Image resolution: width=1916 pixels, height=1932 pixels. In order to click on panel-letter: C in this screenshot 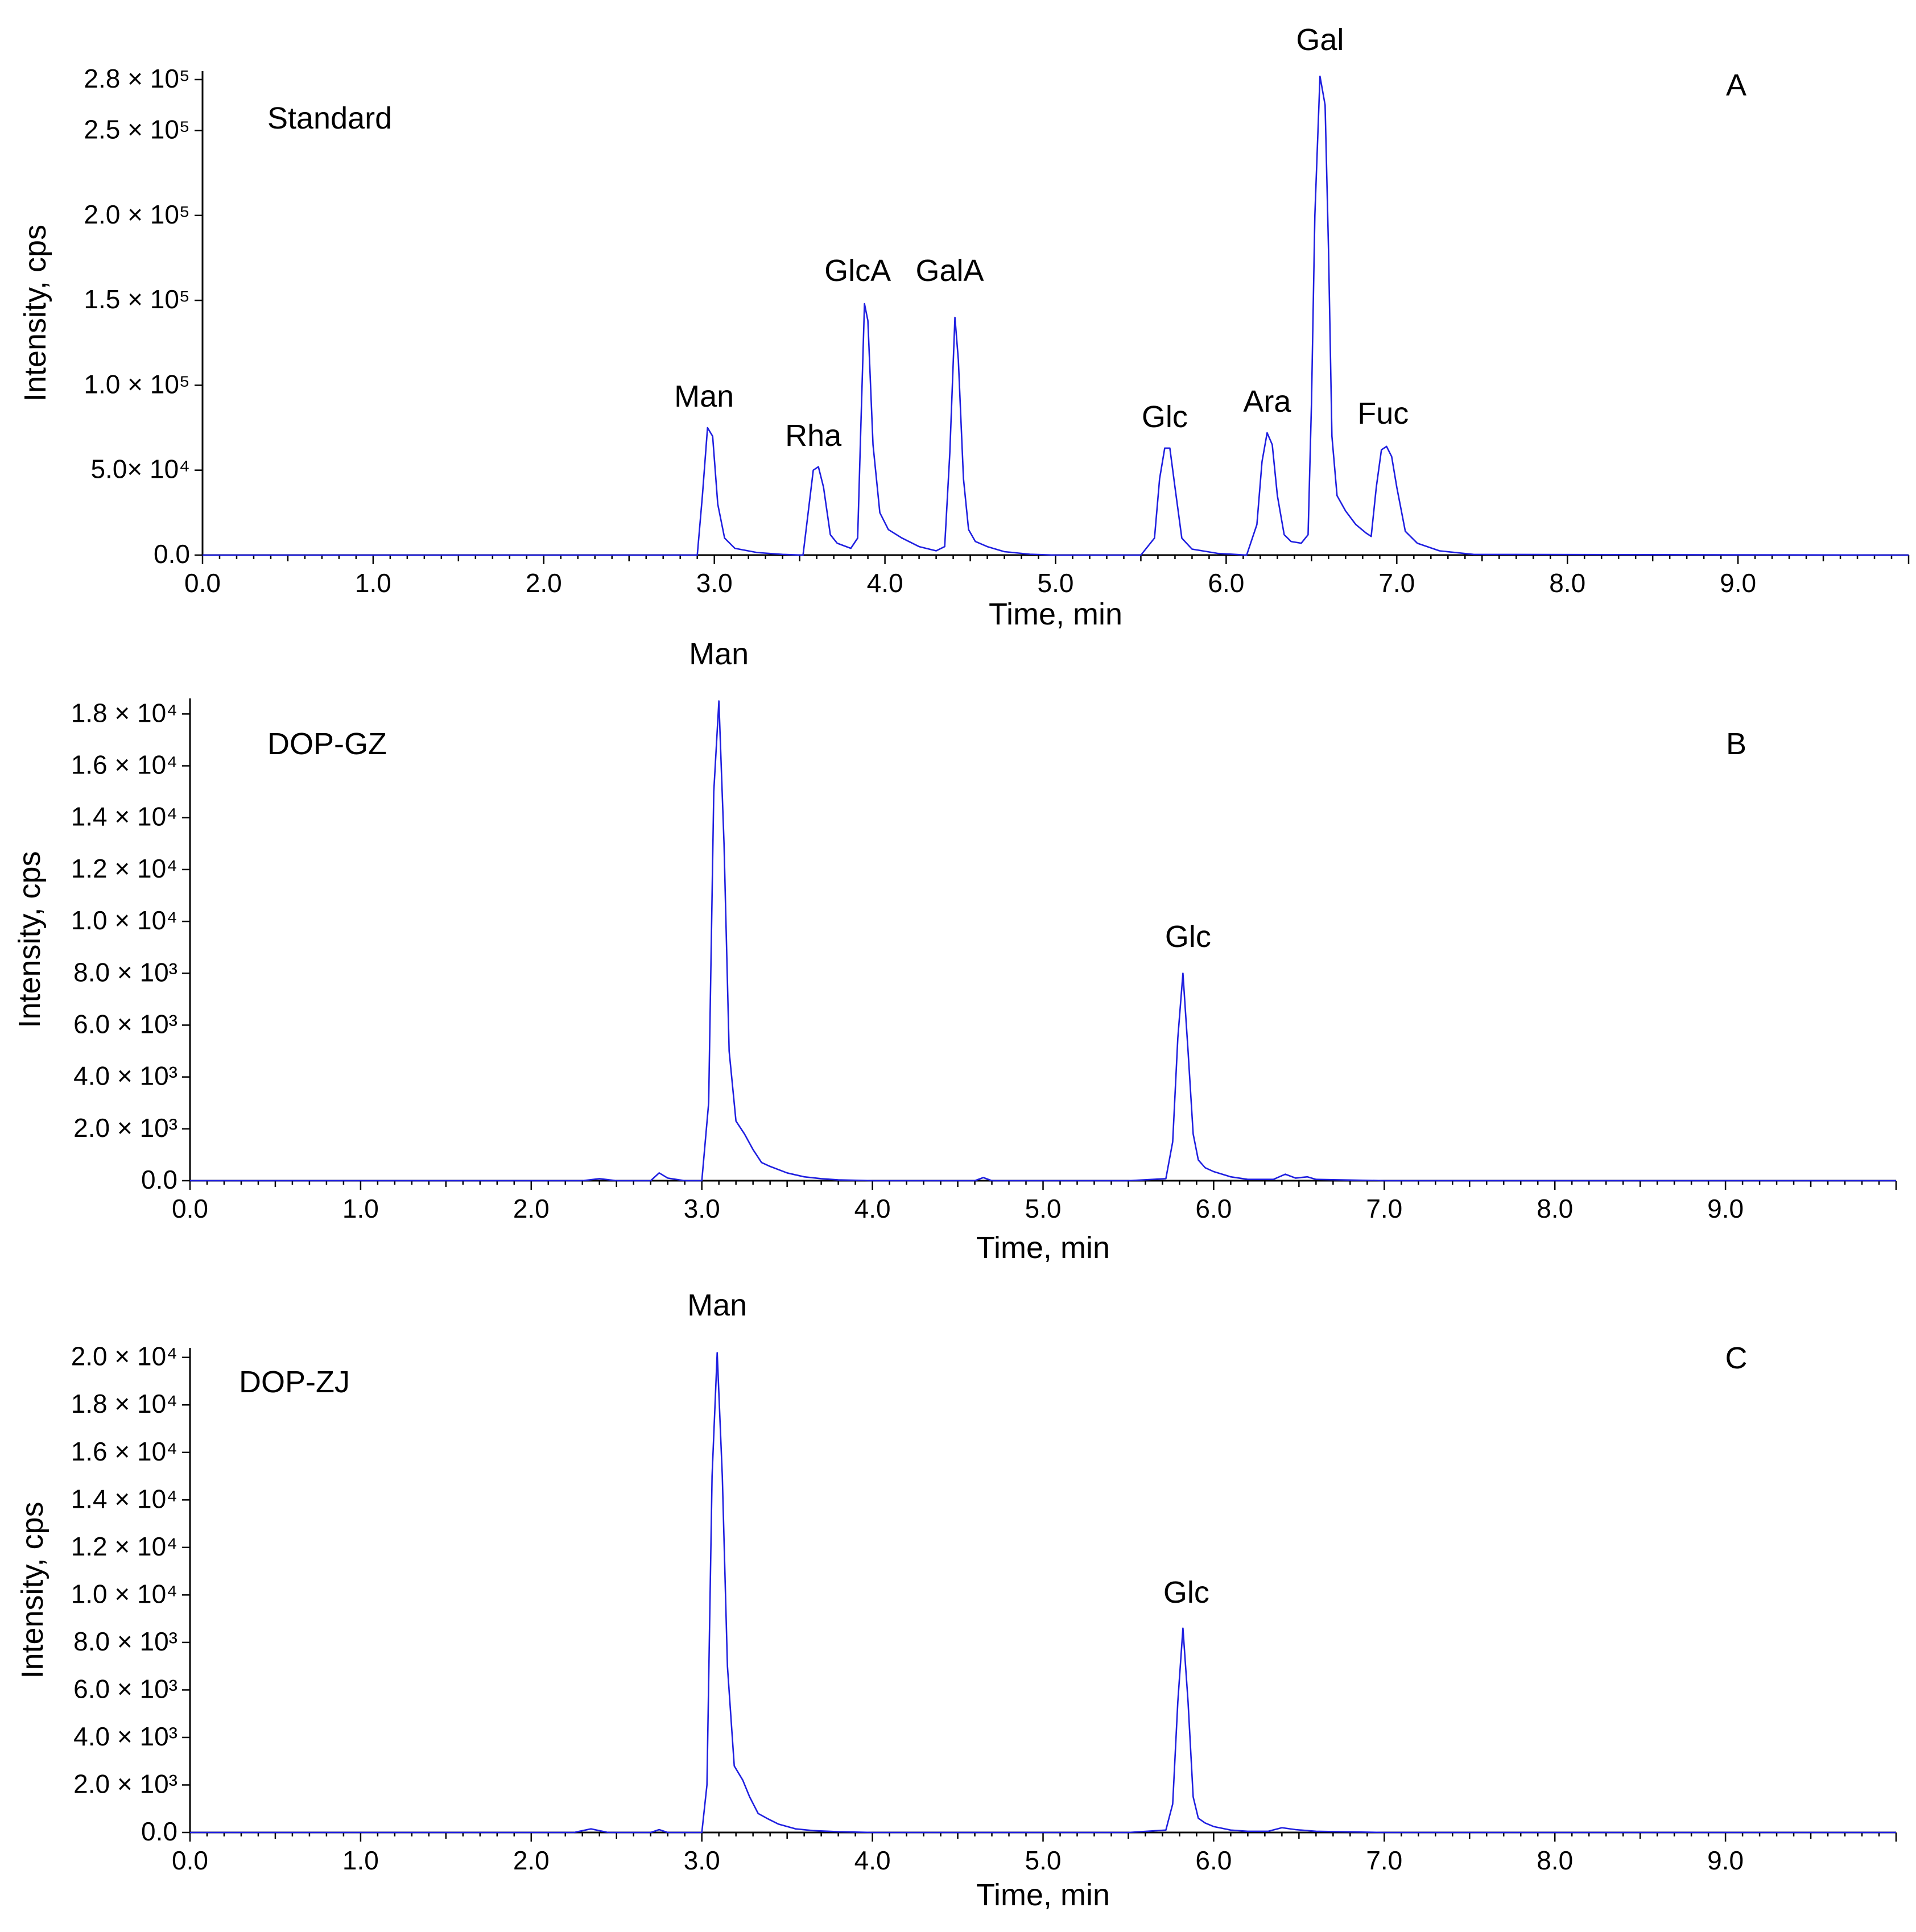, I will do `click(1736, 1358)`.